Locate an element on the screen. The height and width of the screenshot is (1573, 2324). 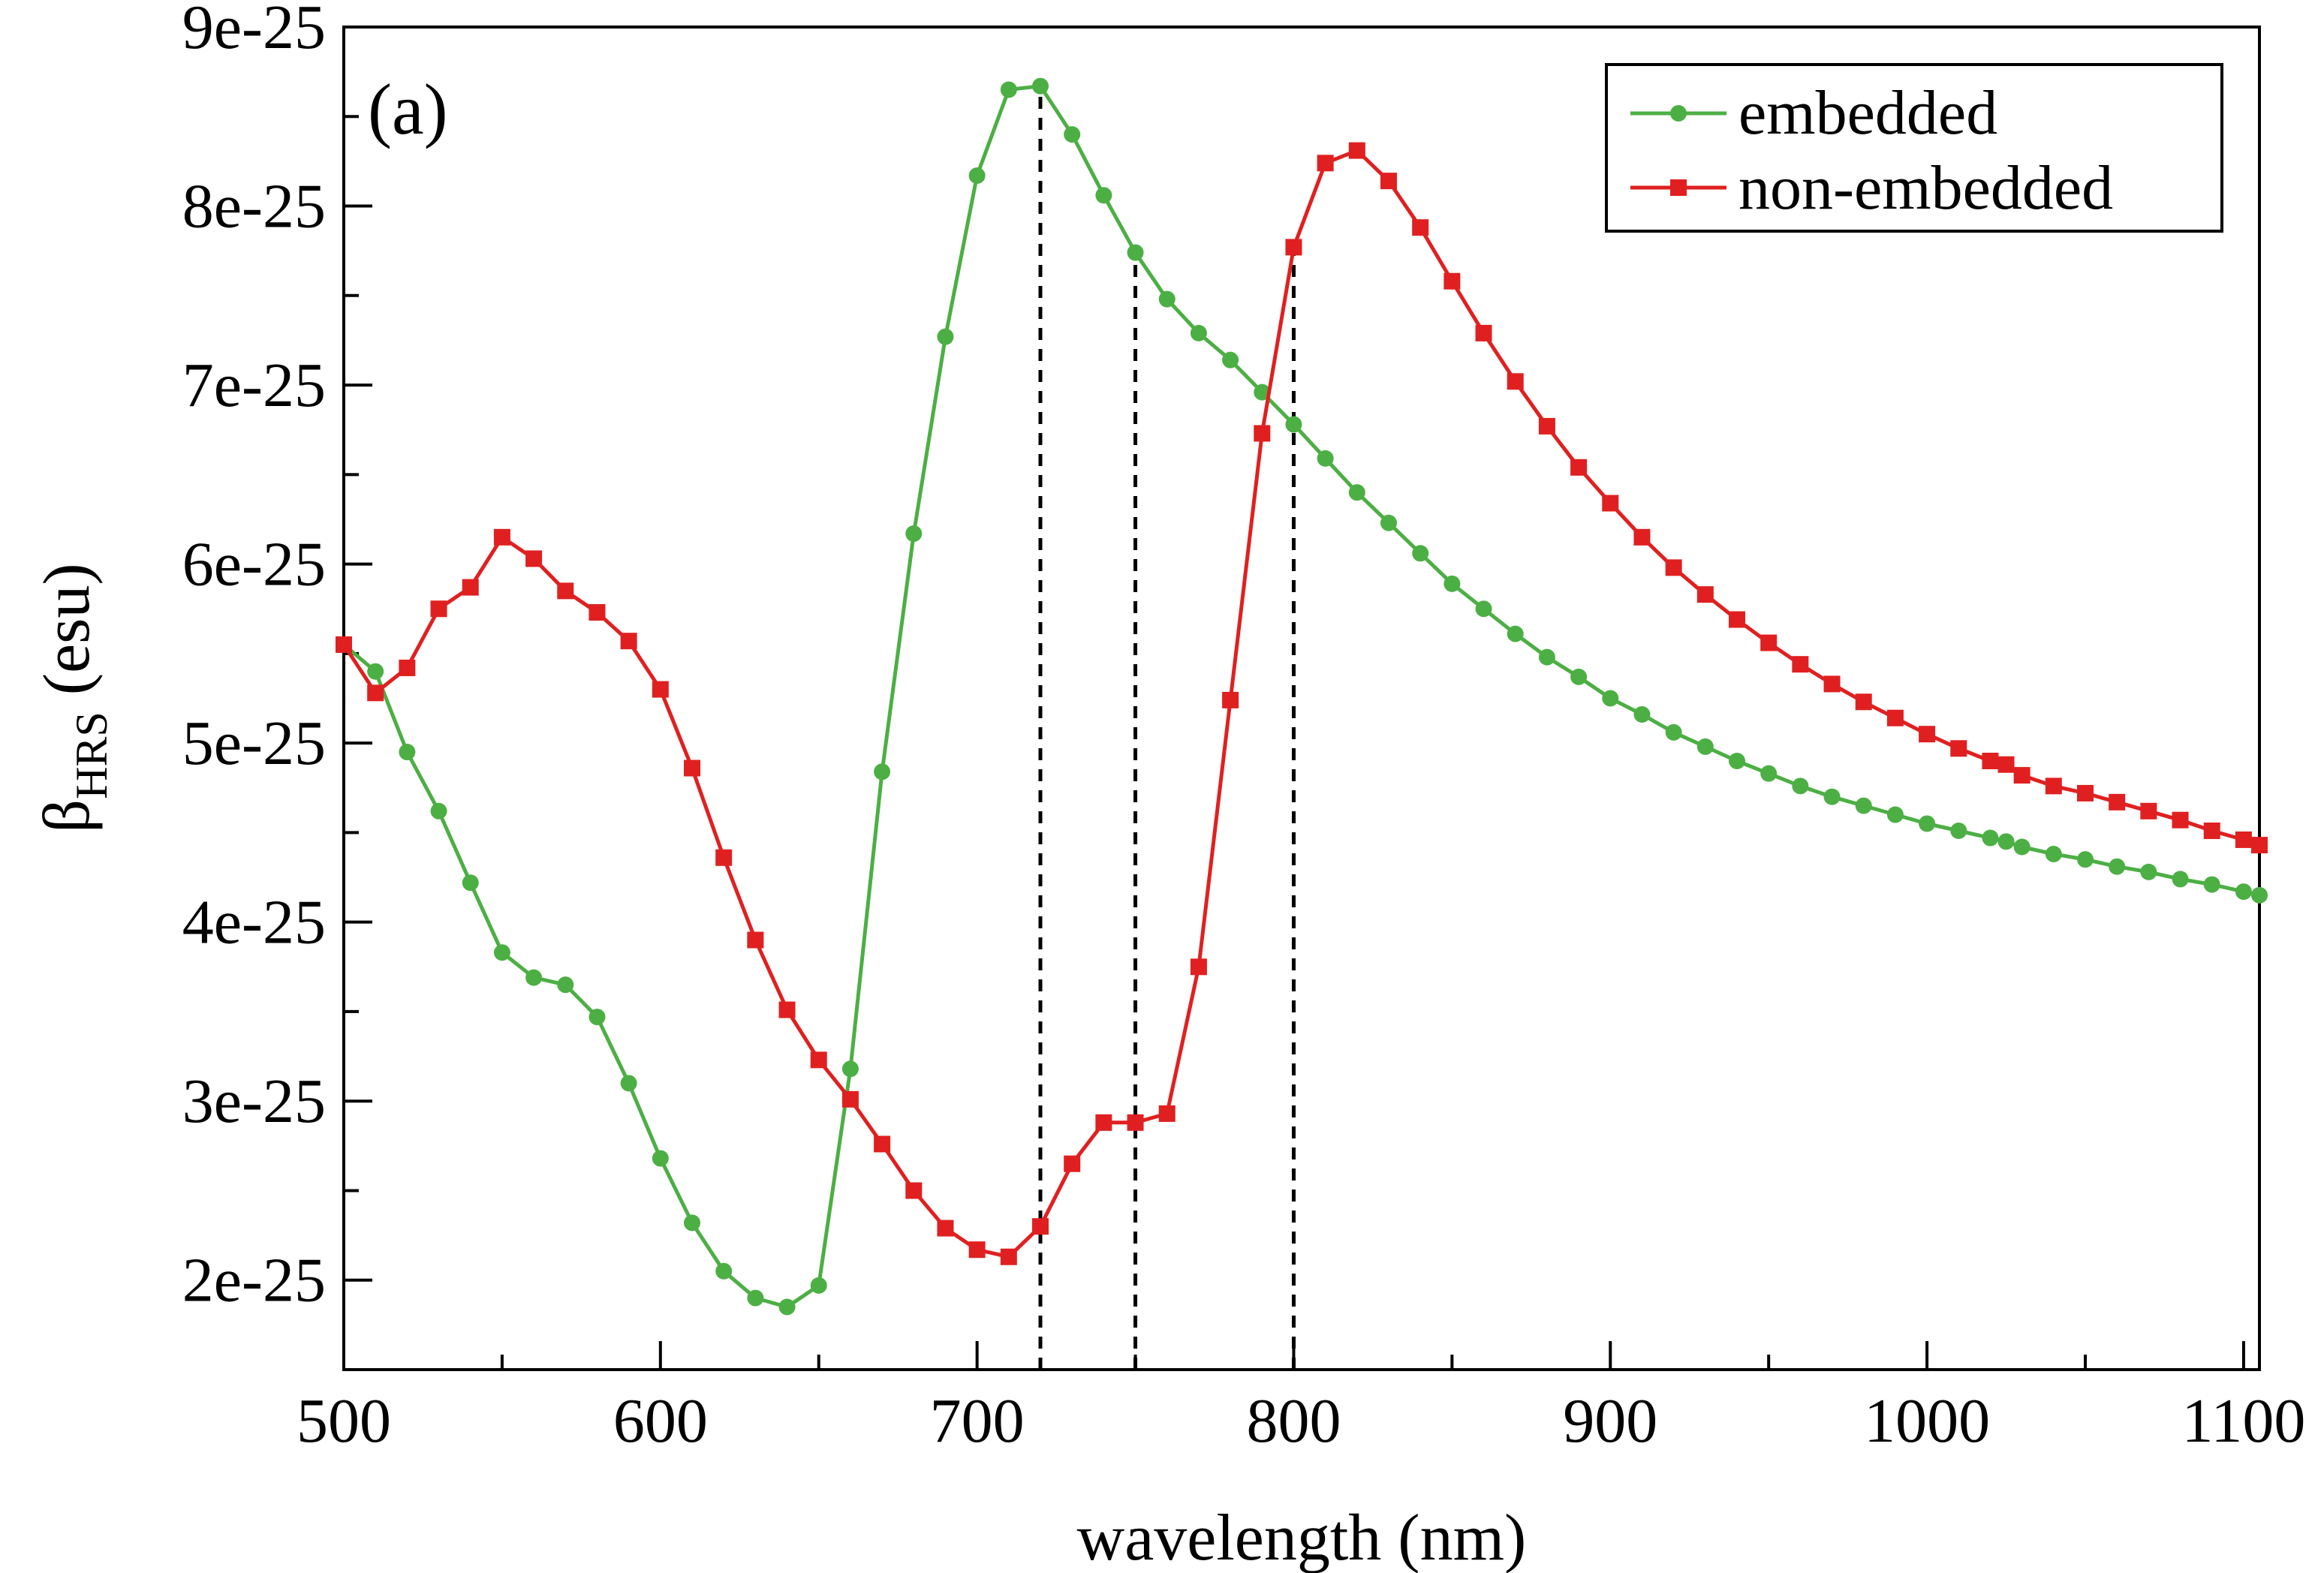
x-tick-label: 500 is located at coordinates (344, 1421).